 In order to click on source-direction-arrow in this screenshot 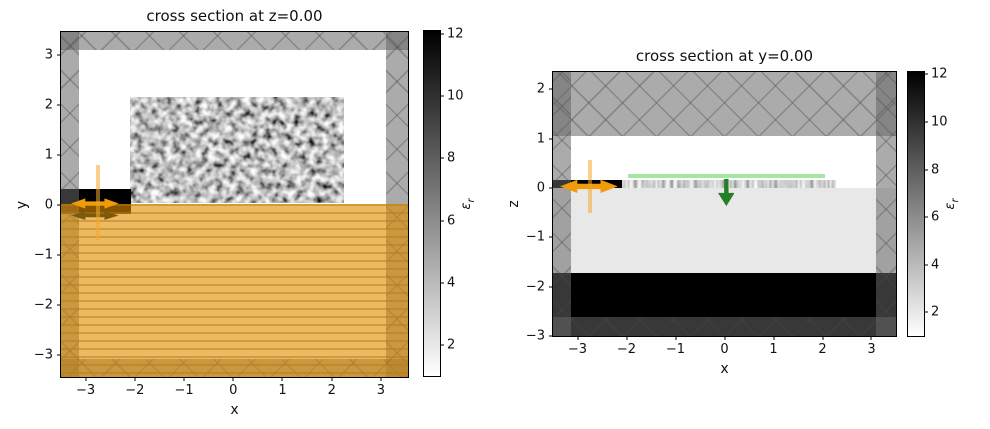, I will do `click(94, 203)`.